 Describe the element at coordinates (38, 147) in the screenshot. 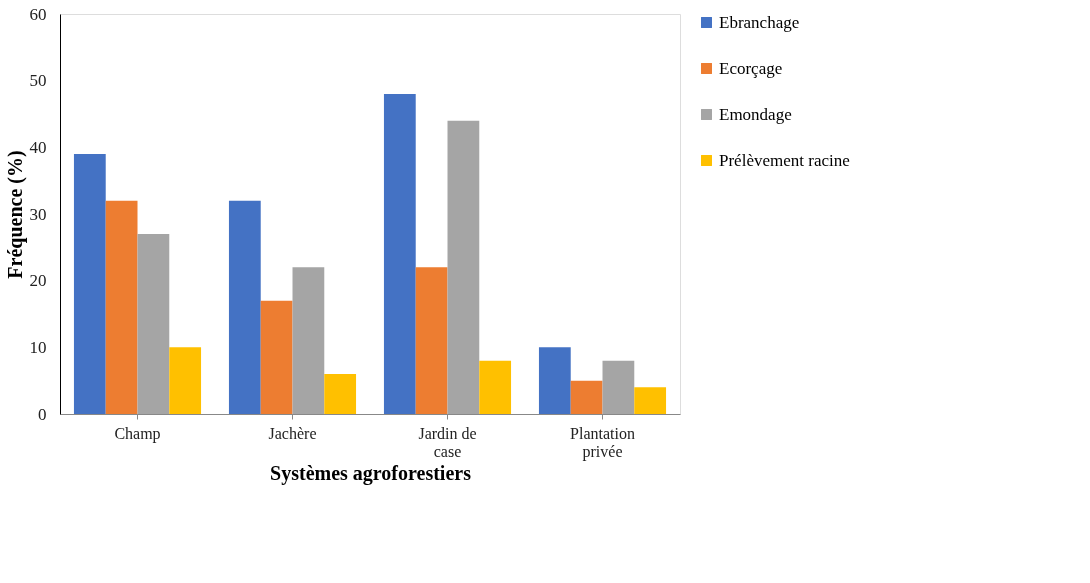

I see `y-tick-label: 40` at that location.